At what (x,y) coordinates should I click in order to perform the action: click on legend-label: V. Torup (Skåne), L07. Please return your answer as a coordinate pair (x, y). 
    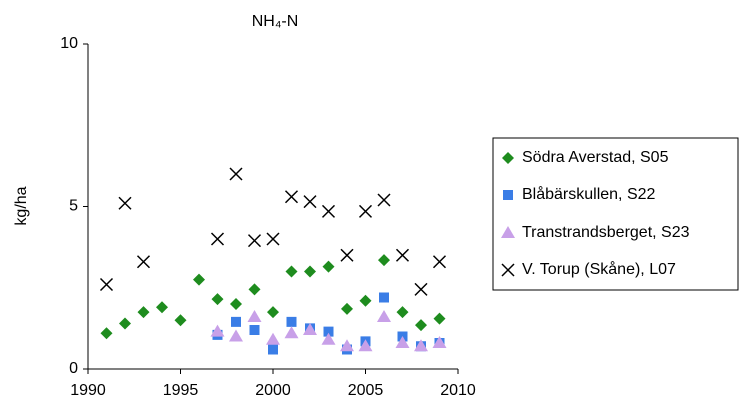
    Looking at the image, I should click on (599, 269).